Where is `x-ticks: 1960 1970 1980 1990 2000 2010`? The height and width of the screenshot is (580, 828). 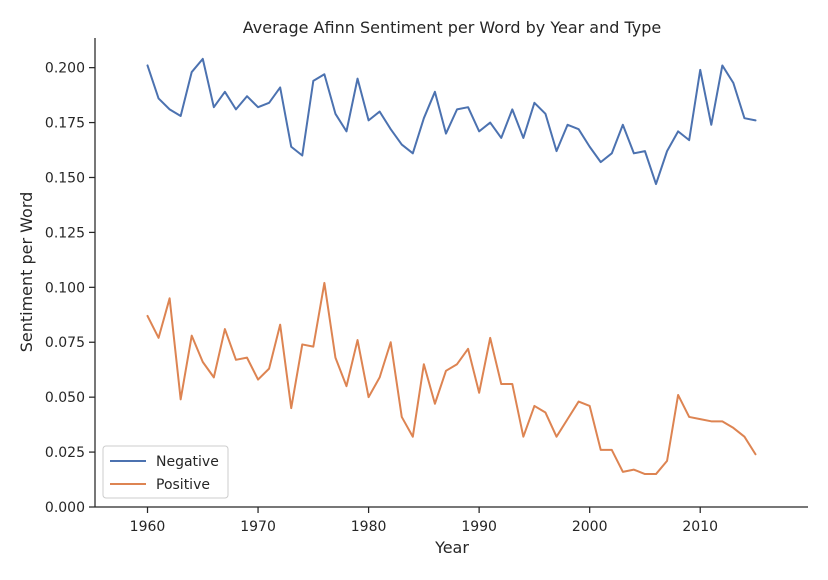 x-ticks: 1960 1970 1980 1990 2000 2010 is located at coordinates (424, 521).